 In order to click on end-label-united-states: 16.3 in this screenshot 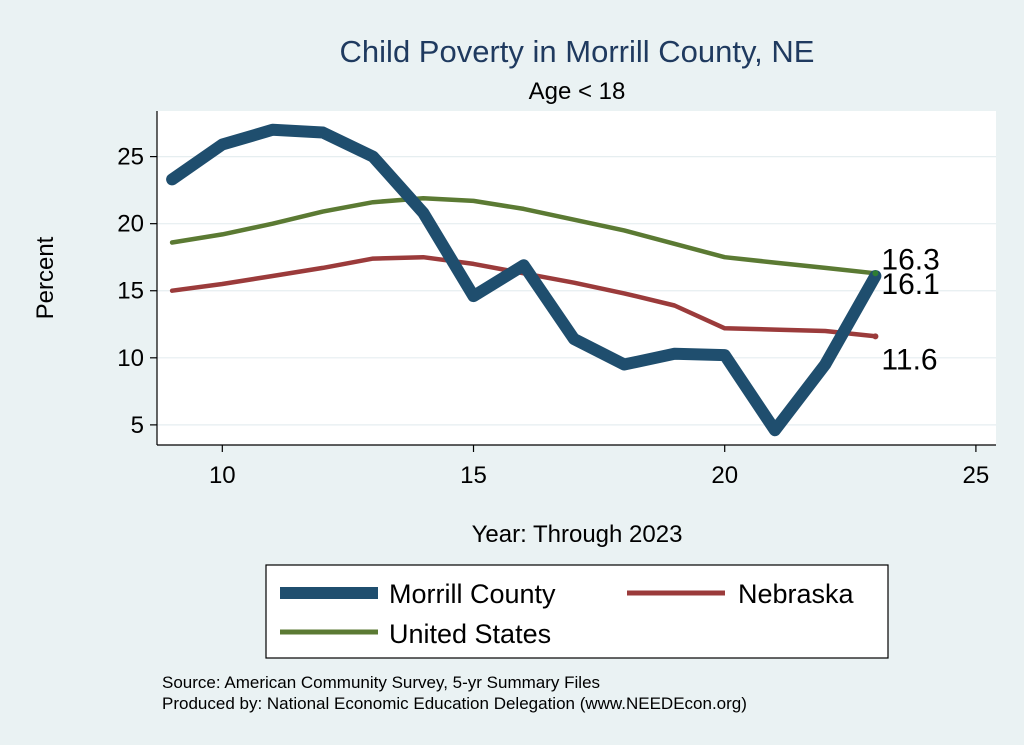, I will do `click(910, 259)`.